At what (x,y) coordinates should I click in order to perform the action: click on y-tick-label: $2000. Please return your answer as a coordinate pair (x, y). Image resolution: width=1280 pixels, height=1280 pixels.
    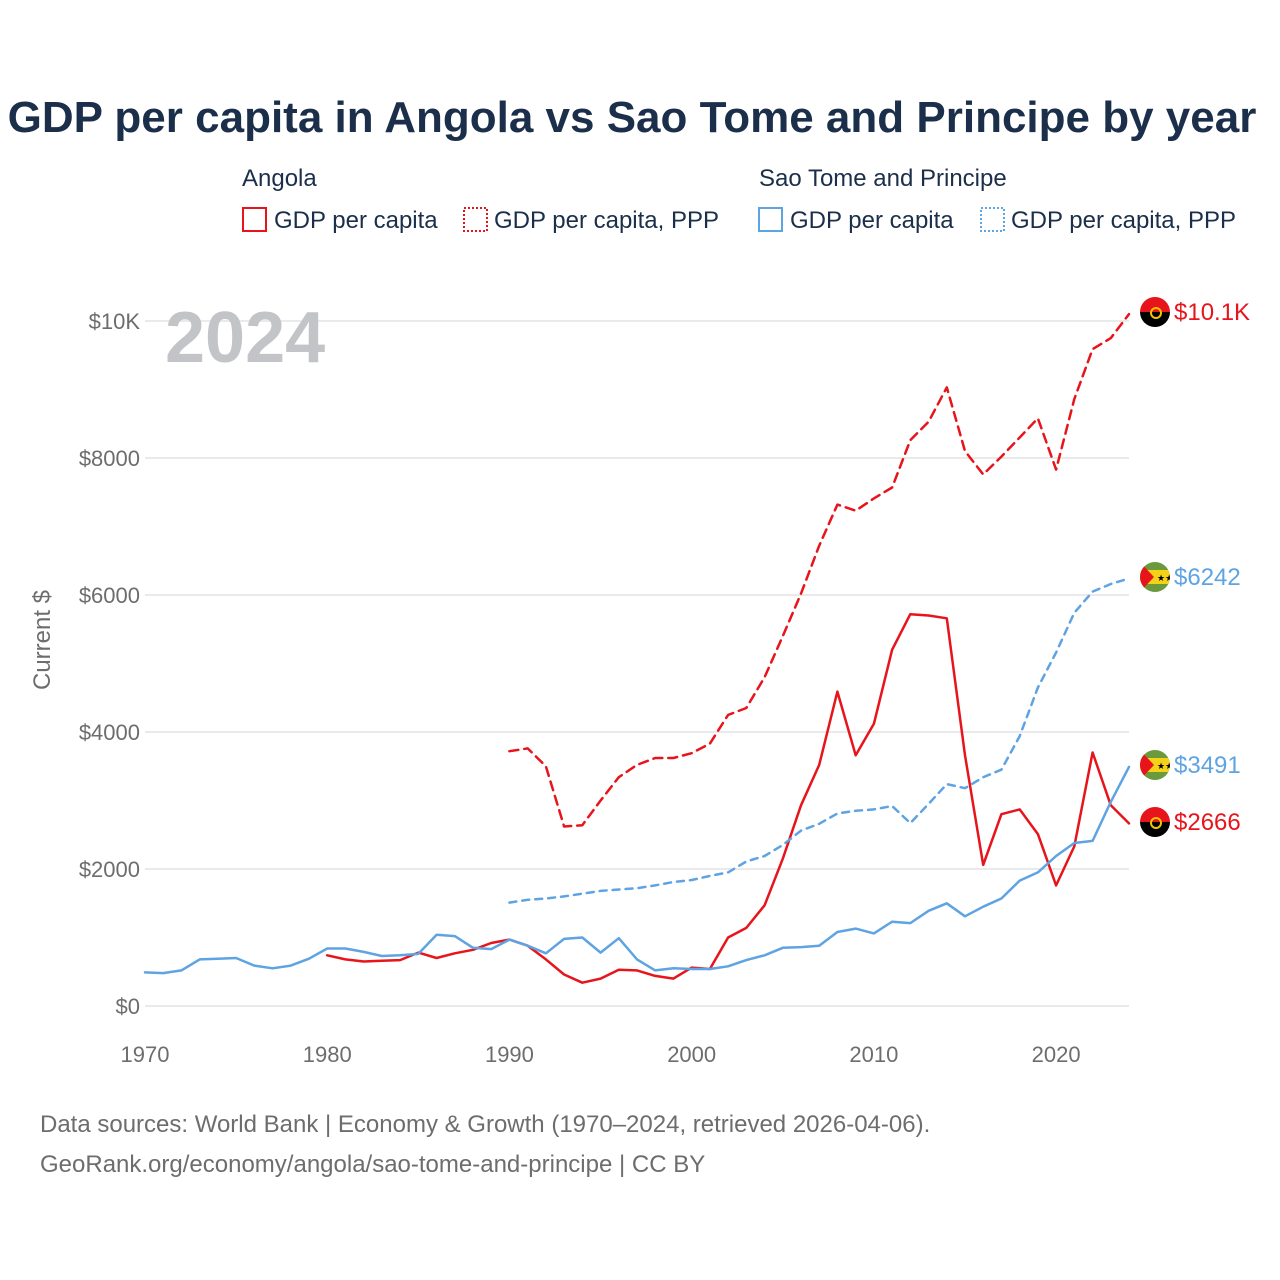
    Looking at the image, I should click on (109, 869).